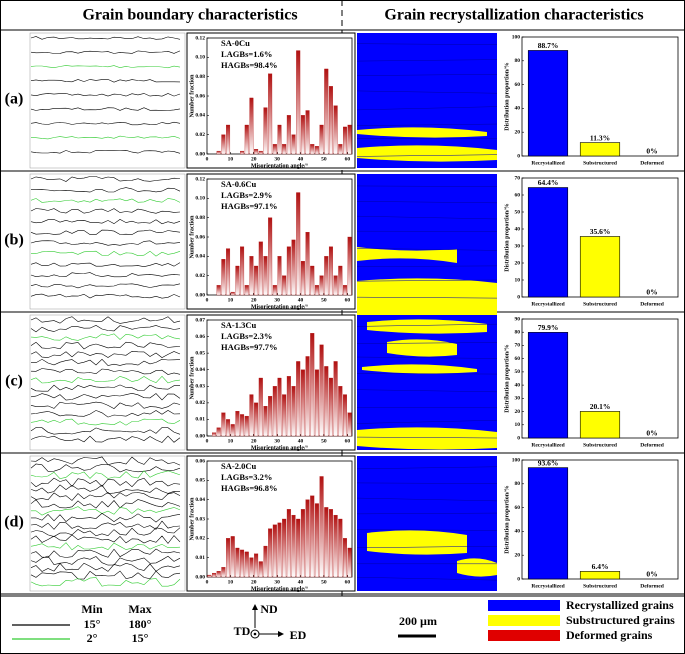 The image size is (685, 654). Describe the element at coordinates (507, 378) in the screenshot. I see `y-axis-label: Distribution proportion/%` at that location.